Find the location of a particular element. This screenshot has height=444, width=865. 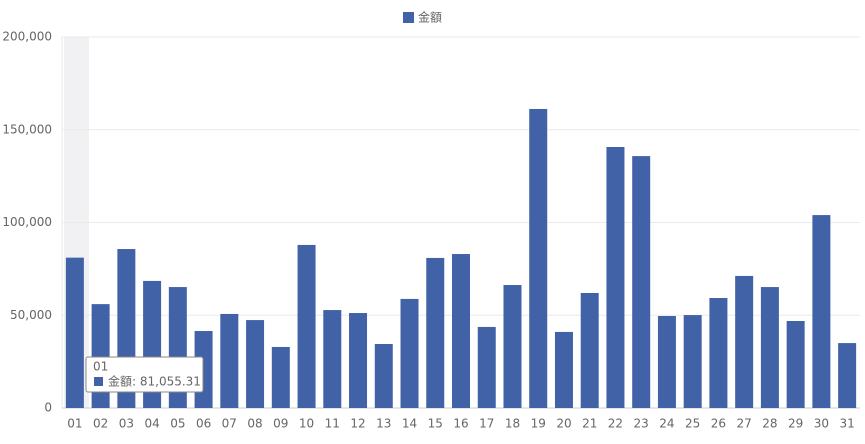

y-tick-label: 100,000 is located at coordinates (27, 222).